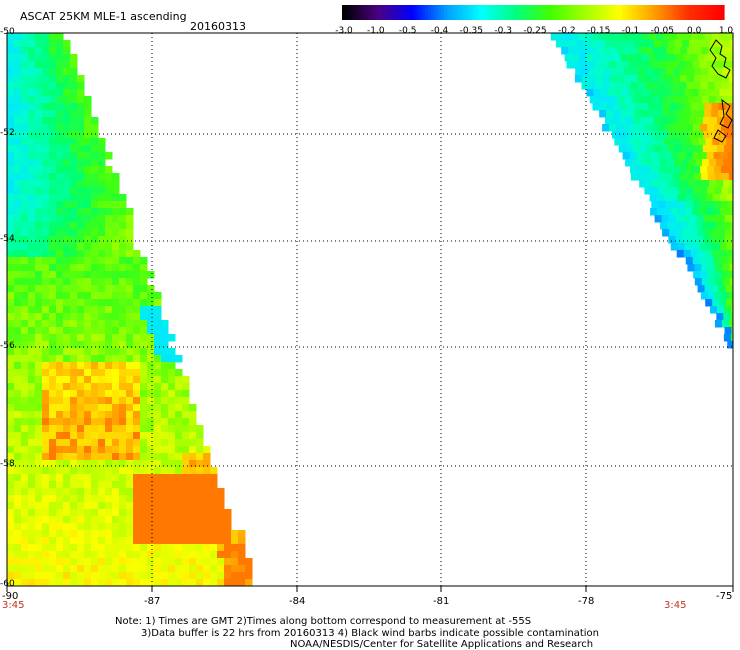 The image size is (740, 650). I want to click on lon-label-90: -90, so click(10, 596).